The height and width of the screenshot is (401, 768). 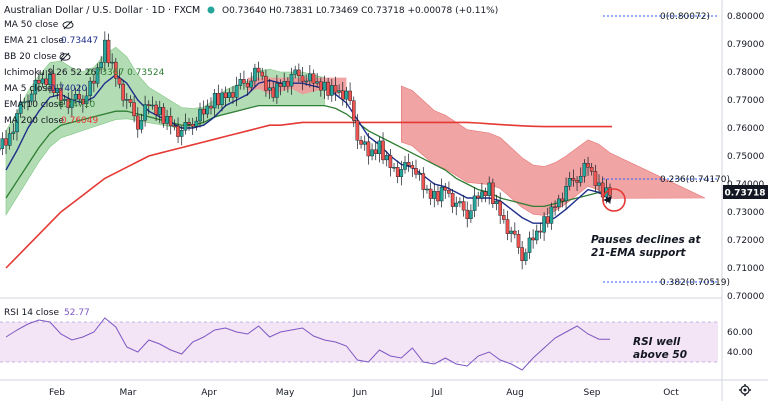 I want to click on fib-382-label: 0.382(0.70519), so click(x=695, y=283).